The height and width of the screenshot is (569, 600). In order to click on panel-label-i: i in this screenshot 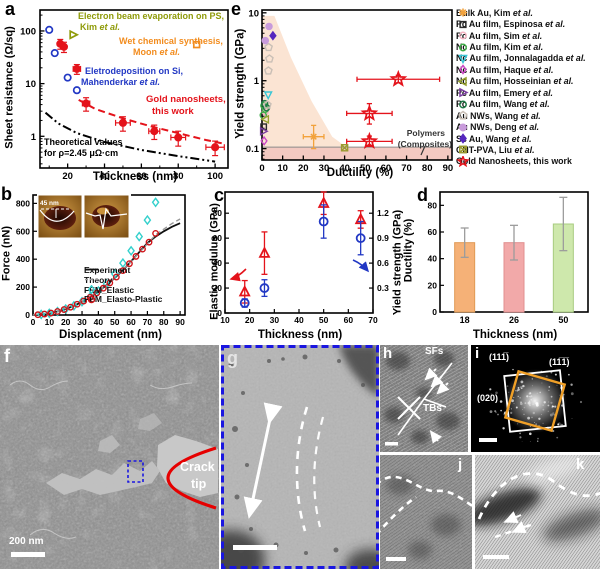, I will do `click(477, 353)`.